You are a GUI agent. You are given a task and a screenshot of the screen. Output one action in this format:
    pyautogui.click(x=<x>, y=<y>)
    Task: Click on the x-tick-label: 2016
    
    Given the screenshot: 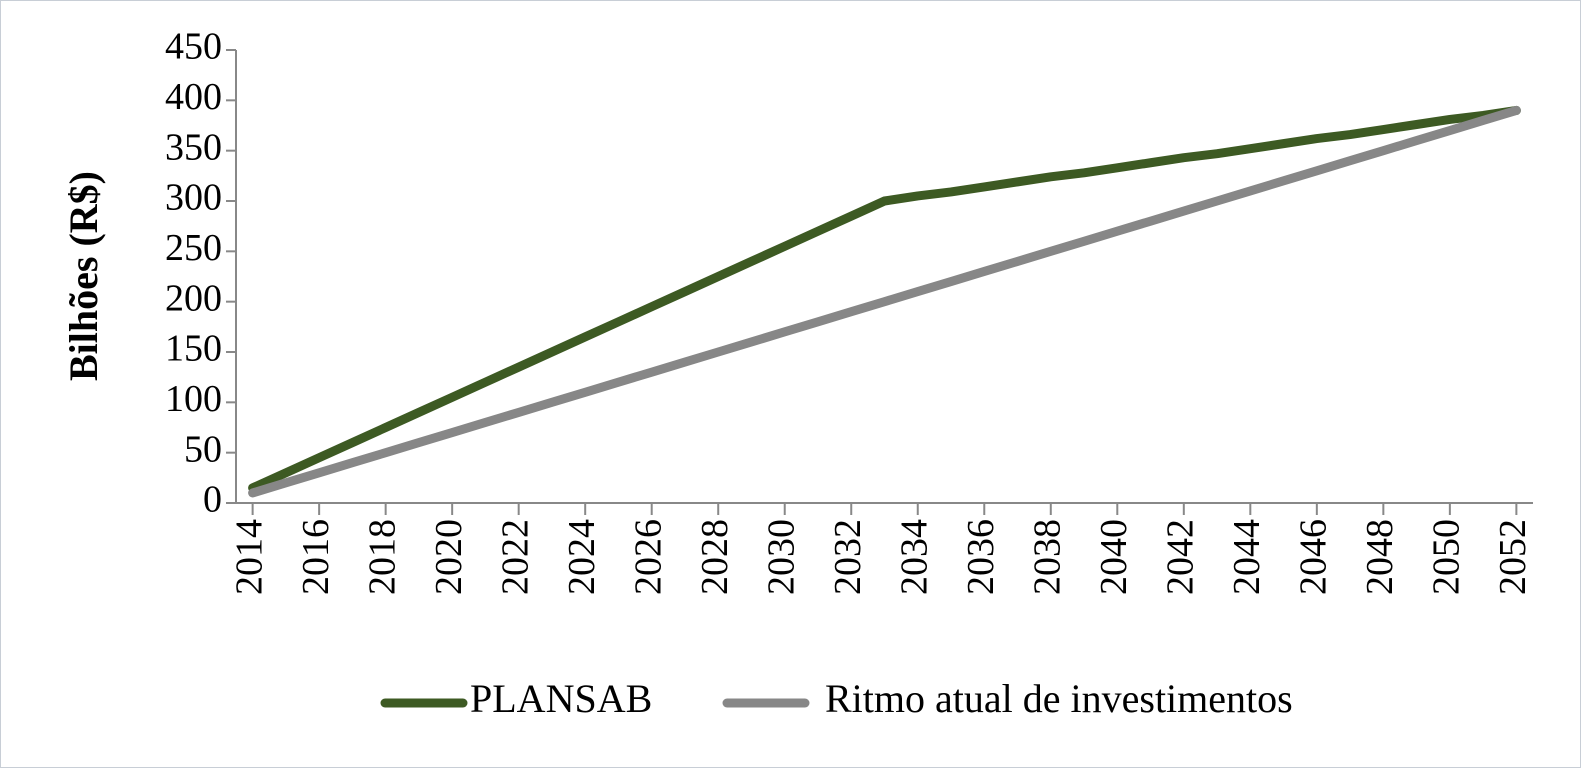 What is the action you would take?
    pyautogui.click(x=316, y=557)
    